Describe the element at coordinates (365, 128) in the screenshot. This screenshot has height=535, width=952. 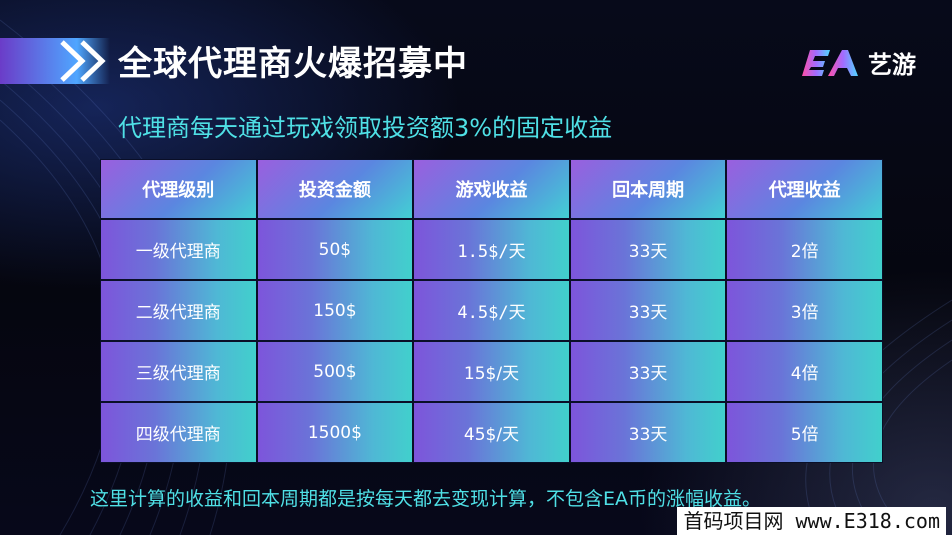
I see `subtitle: 代理商每天通过玩戏领取投资额3%的固定收益` at that location.